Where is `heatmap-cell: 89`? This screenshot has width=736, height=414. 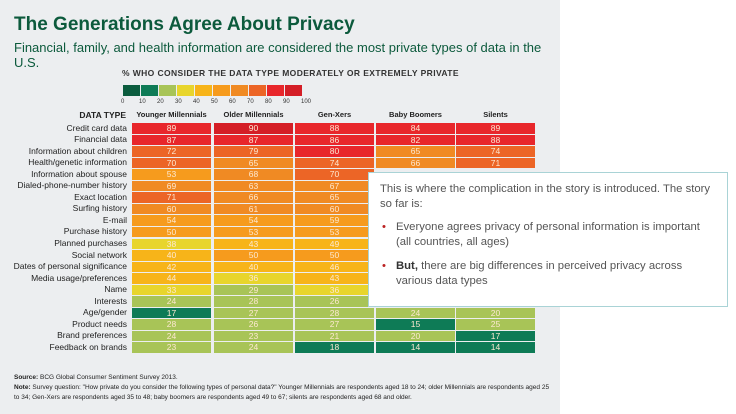 heatmap-cell: 89 is located at coordinates (495, 128).